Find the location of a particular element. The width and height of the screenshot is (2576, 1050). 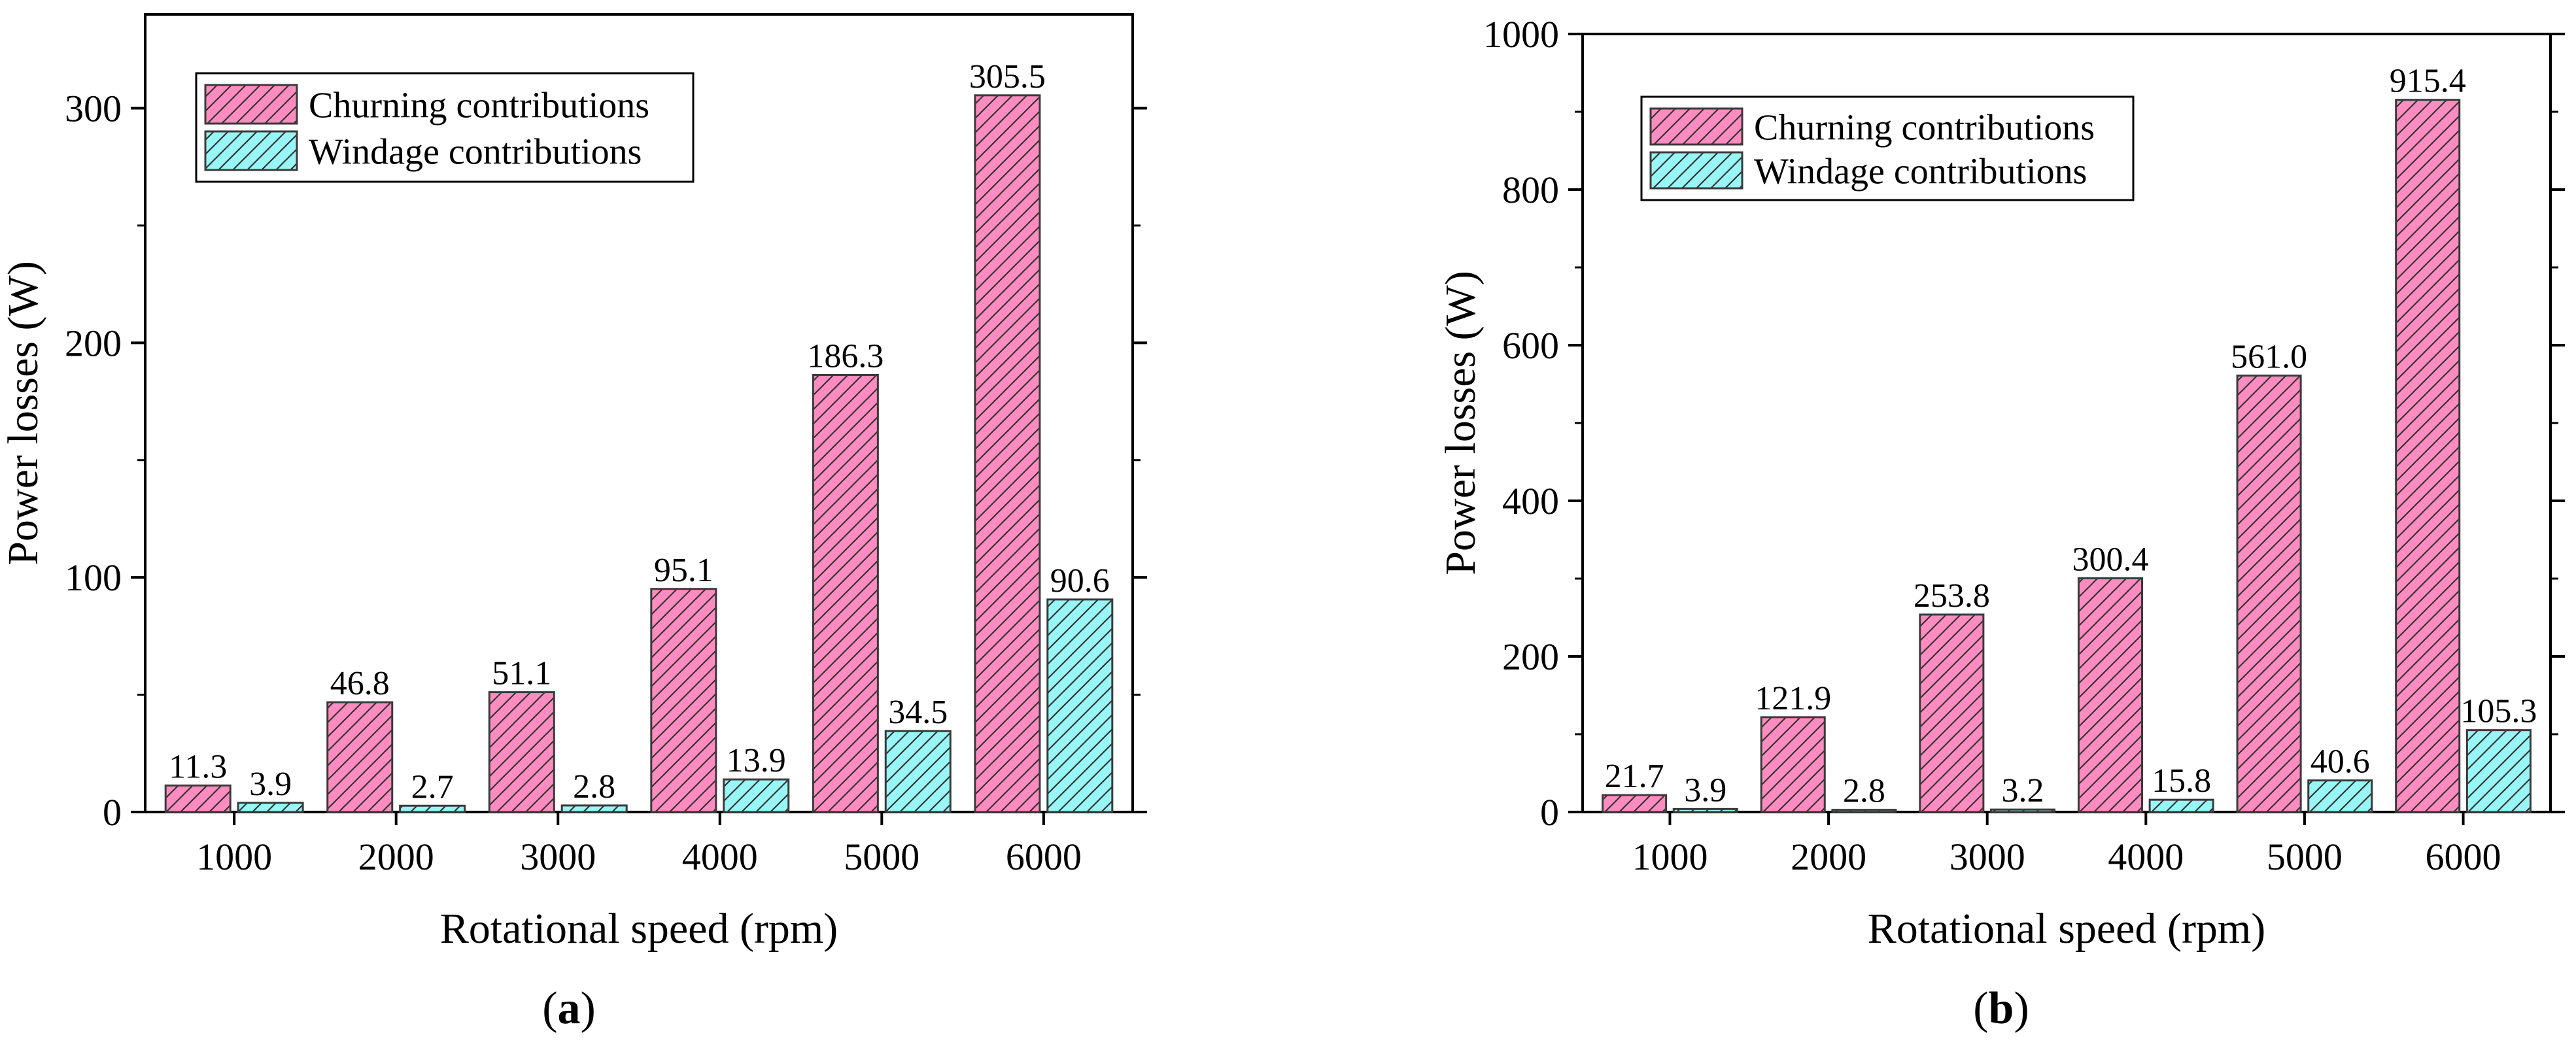

y-tick-label: 300 is located at coordinates (94, 109).